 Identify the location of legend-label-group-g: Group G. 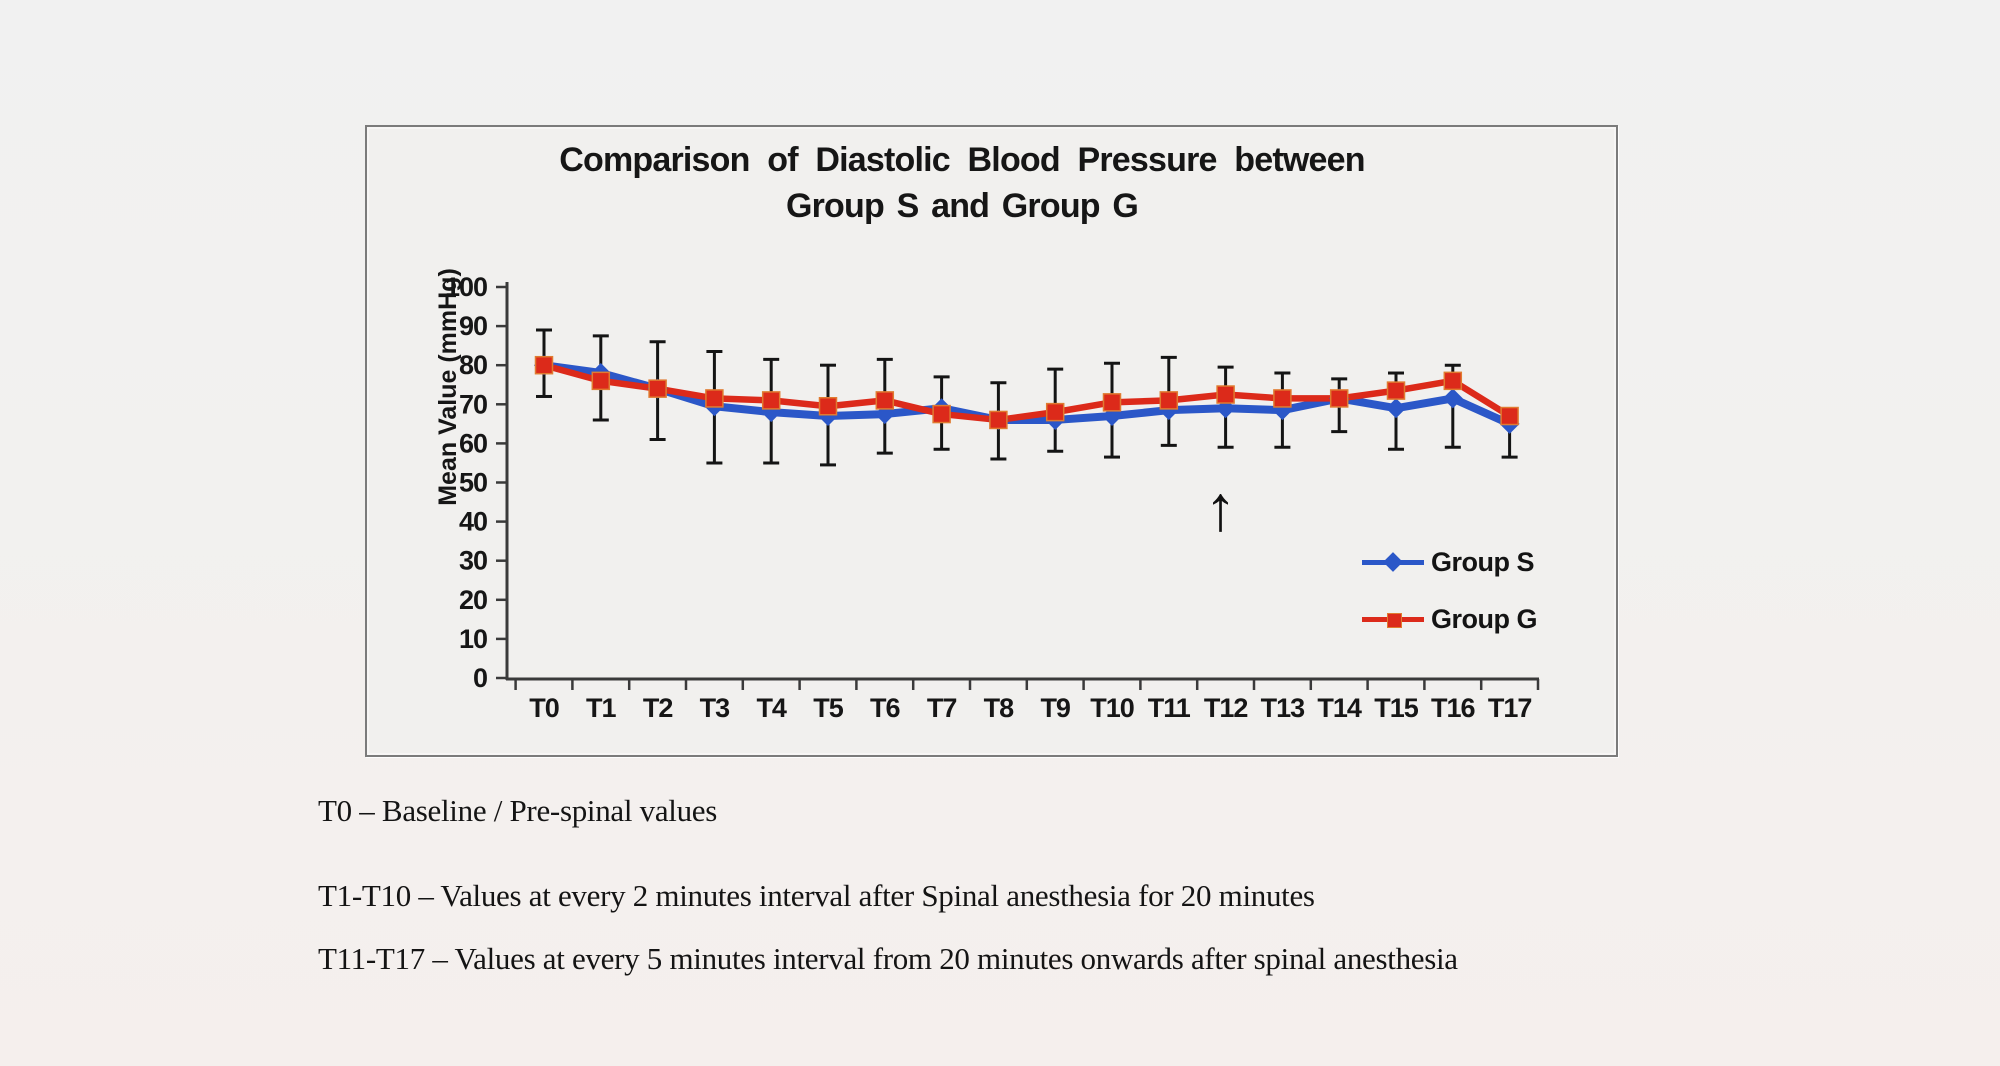
(1484, 618).